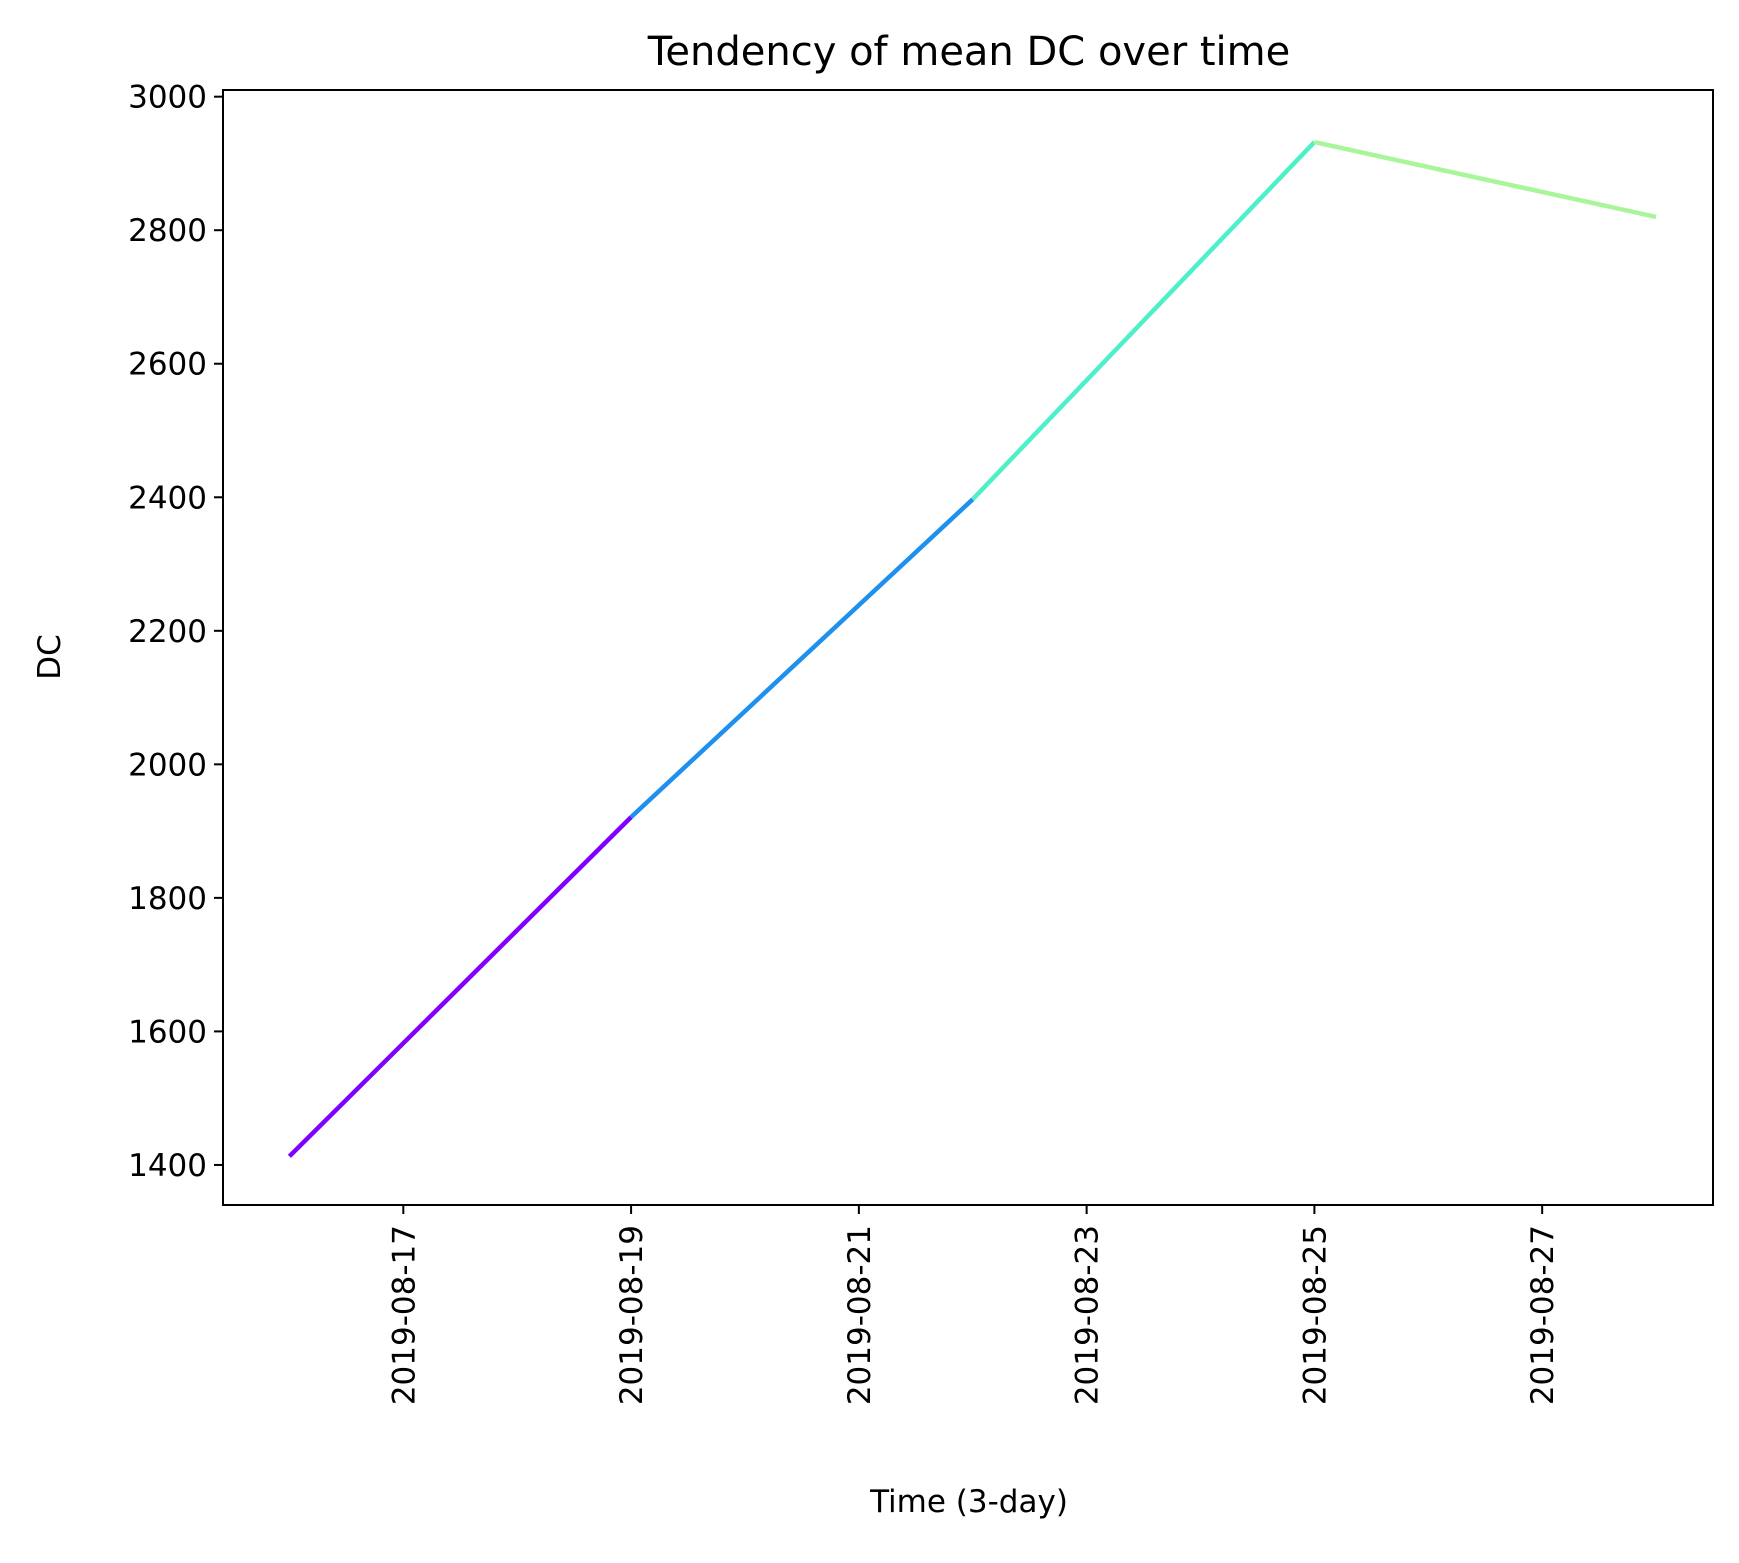 This screenshot has height=1563, width=1739. What do you see at coordinates (167, 365) in the screenshot?
I see `y-tick-label: 2600` at bounding box center [167, 365].